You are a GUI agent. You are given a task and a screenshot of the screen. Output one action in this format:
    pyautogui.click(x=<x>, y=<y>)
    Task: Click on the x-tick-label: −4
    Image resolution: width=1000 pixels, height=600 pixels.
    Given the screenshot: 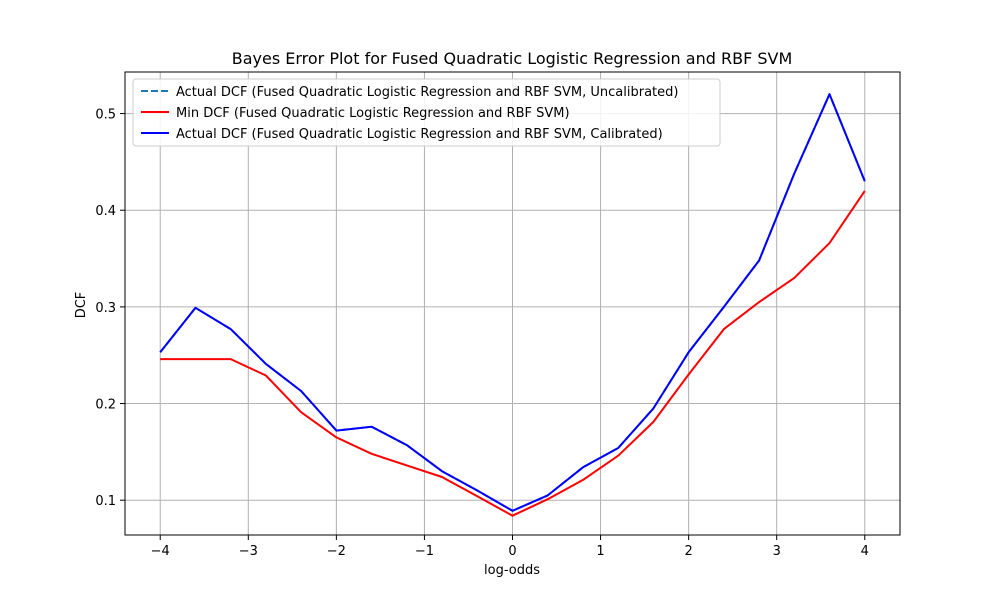 What is the action you would take?
    pyautogui.click(x=160, y=551)
    